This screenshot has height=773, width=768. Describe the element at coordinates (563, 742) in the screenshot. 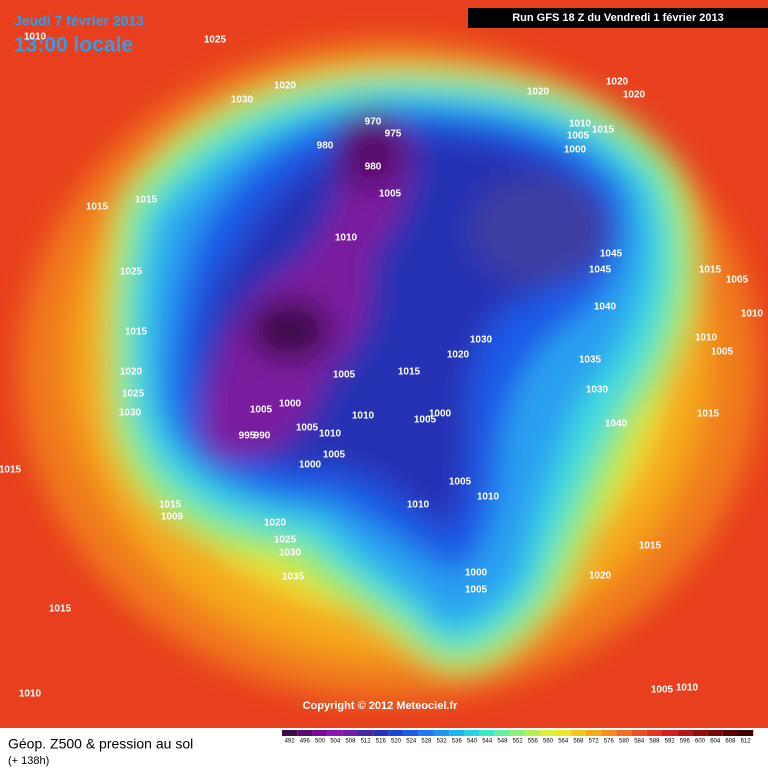

I see `colorbar-label: 564` at that location.